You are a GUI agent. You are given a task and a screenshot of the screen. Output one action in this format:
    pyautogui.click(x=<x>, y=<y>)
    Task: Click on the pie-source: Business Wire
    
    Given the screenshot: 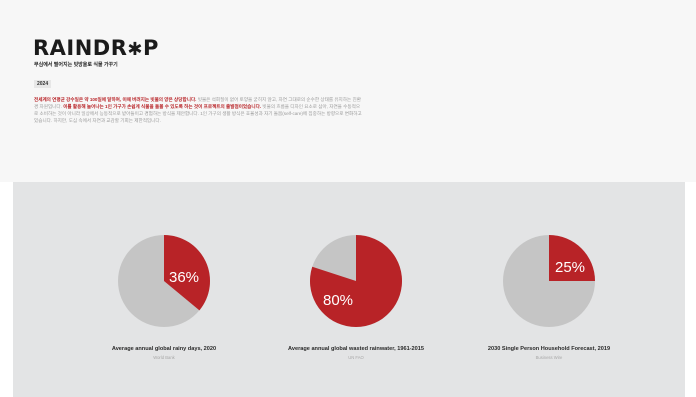 What is the action you would take?
    pyautogui.click(x=549, y=357)
    